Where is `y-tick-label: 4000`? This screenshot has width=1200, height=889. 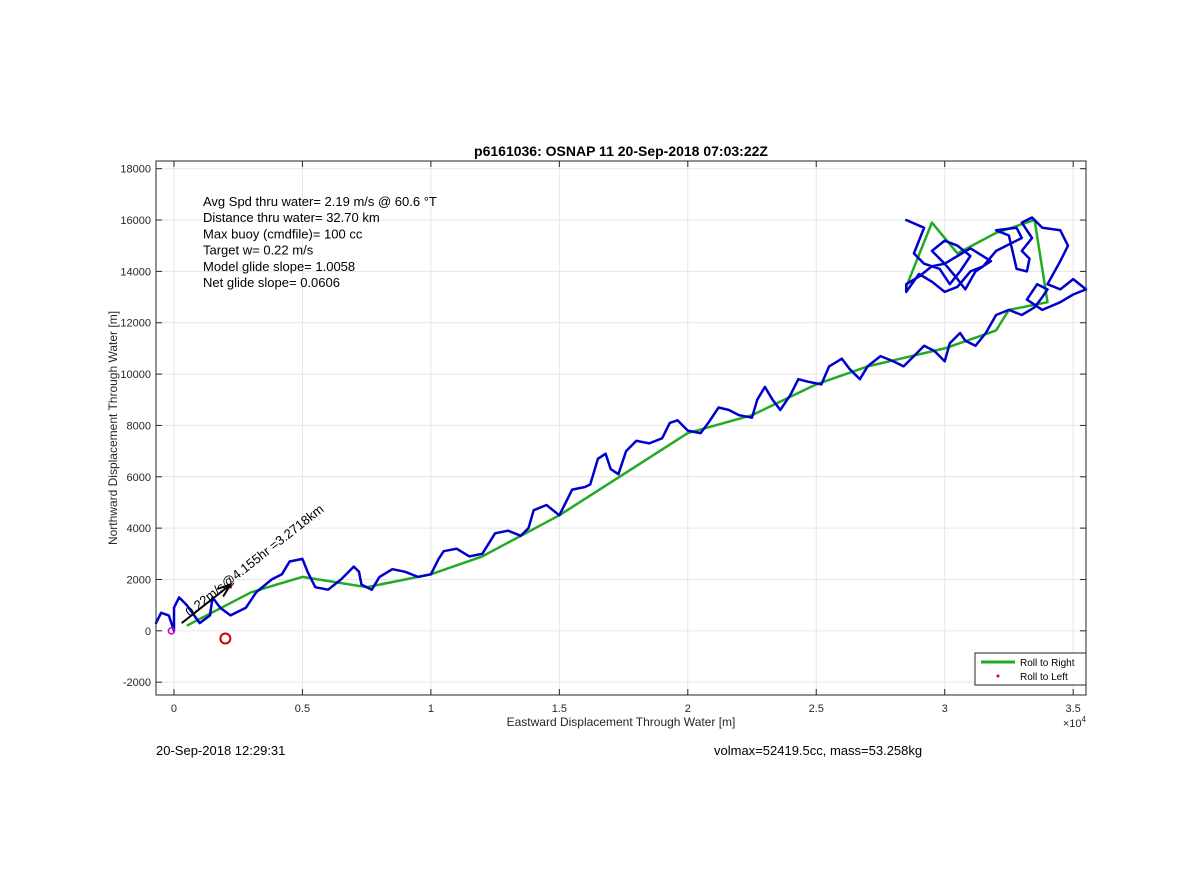 y-tick-label: 4000 is located at coordinates (139, 529).